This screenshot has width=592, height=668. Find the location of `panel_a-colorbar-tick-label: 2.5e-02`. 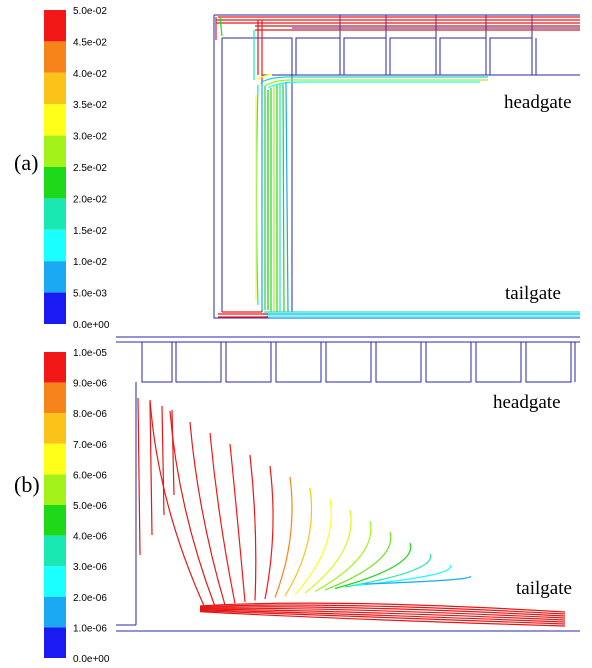

panel_a-colorbar-tick-label: 2.5e-02 is located at coordinates (90, 168).